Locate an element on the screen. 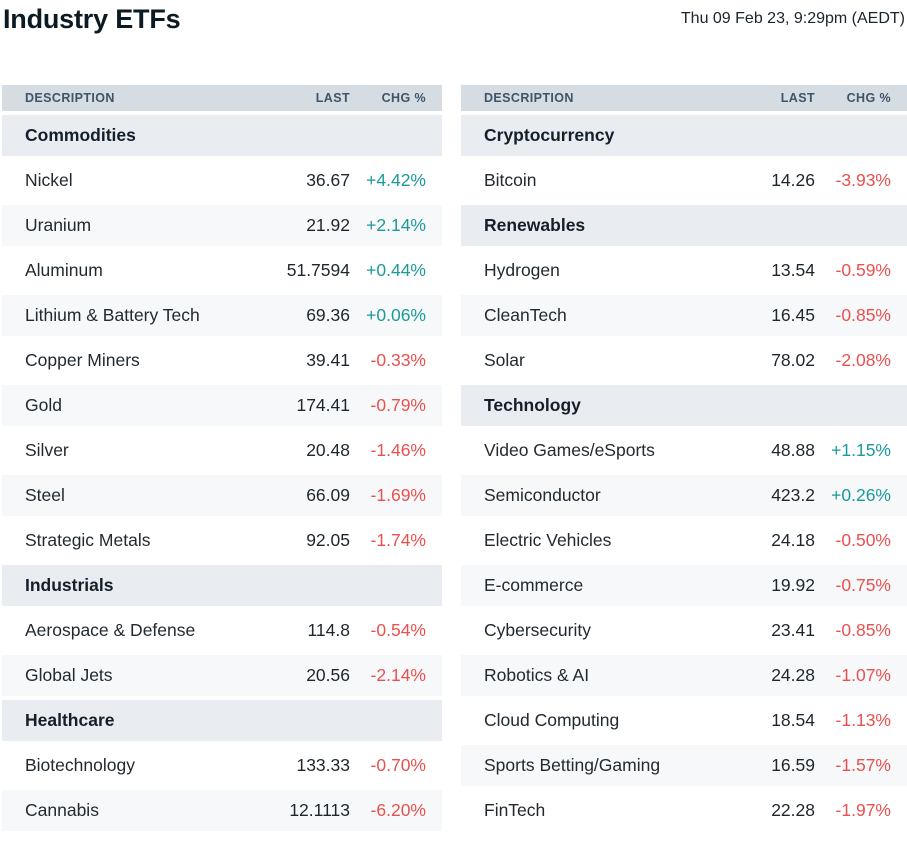 Image resolution: width=907 pixels, height=842 pixels. etf-last-value: 69.36 is located at coordinates (328, 315).